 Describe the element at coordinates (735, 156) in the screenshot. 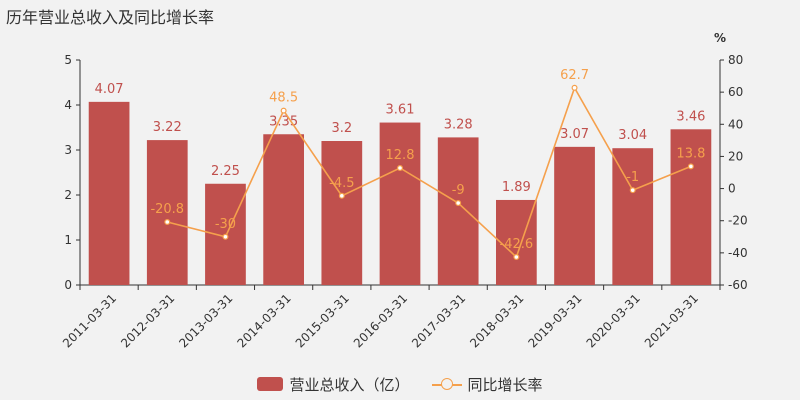

I see `right-tick-label: 20` at that location.